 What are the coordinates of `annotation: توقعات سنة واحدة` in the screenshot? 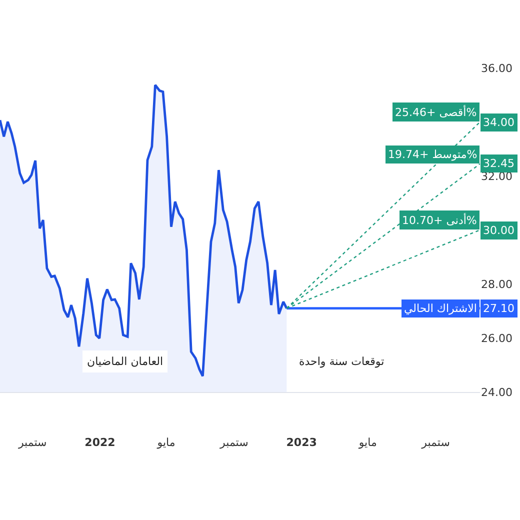 It's located at (341, 361).